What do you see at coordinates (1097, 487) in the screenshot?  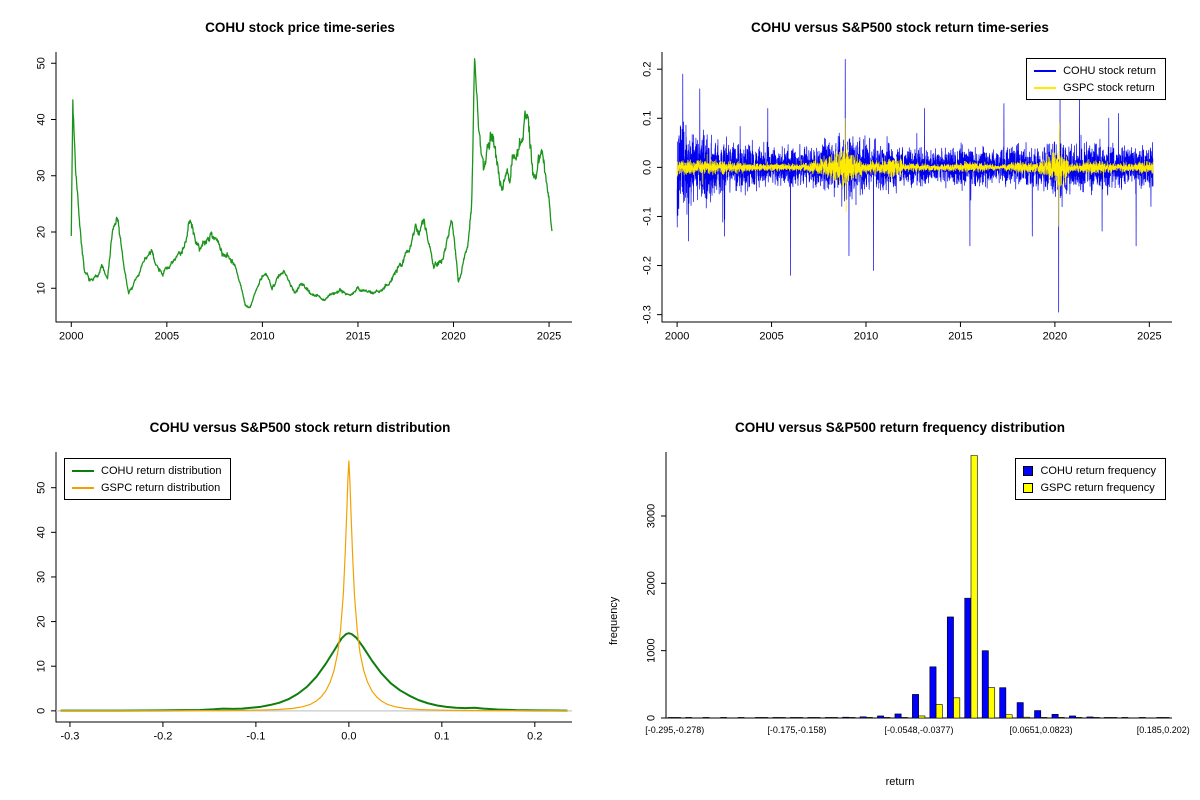 I see `legend-item-label: GSPC return frequency` at bounding box center [1097, 487].